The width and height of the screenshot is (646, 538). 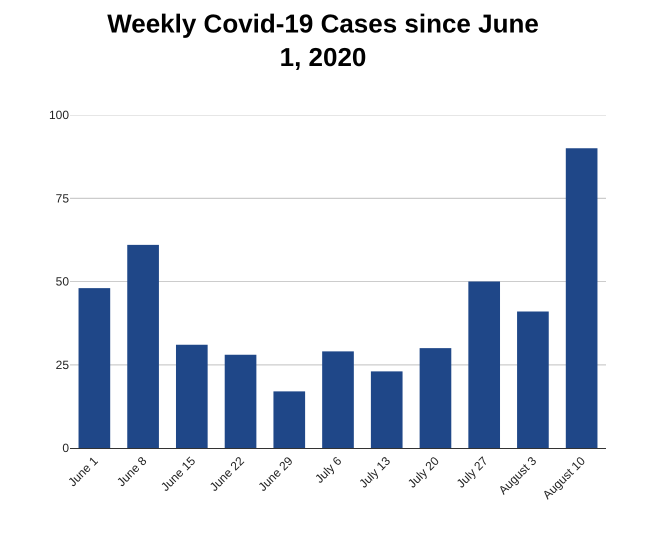 I want to click on y-tick-label: 25, so click(x=63, y=365).